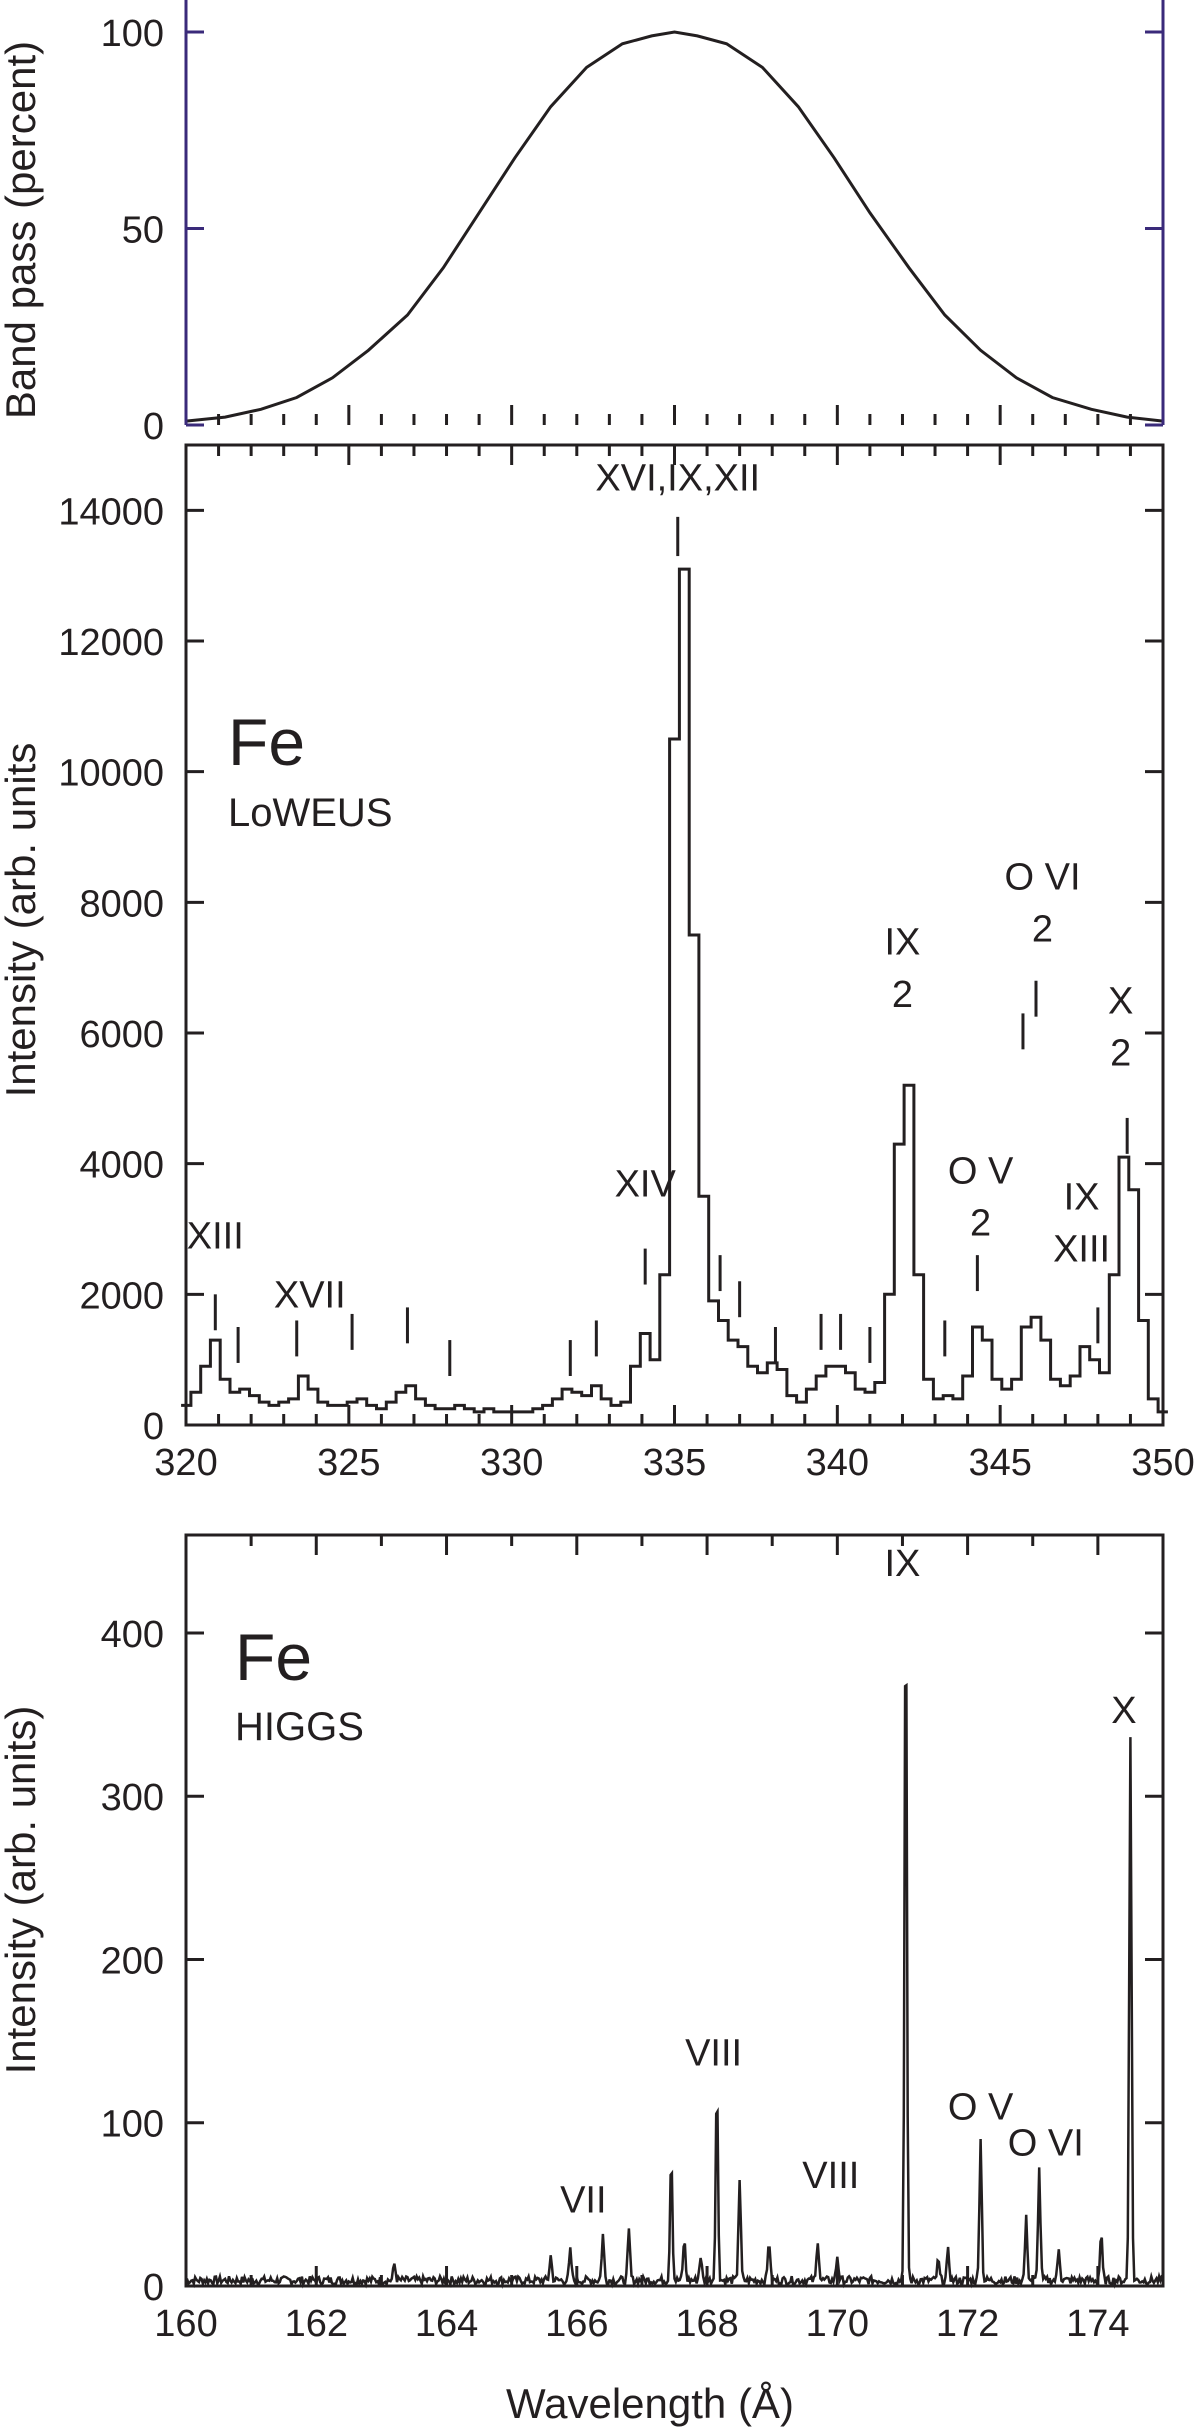 Image resolution: width=1200 pixels, height=2430 pixels. I want to click on higgs-x-tick-label: 170, so click(837, 2324).